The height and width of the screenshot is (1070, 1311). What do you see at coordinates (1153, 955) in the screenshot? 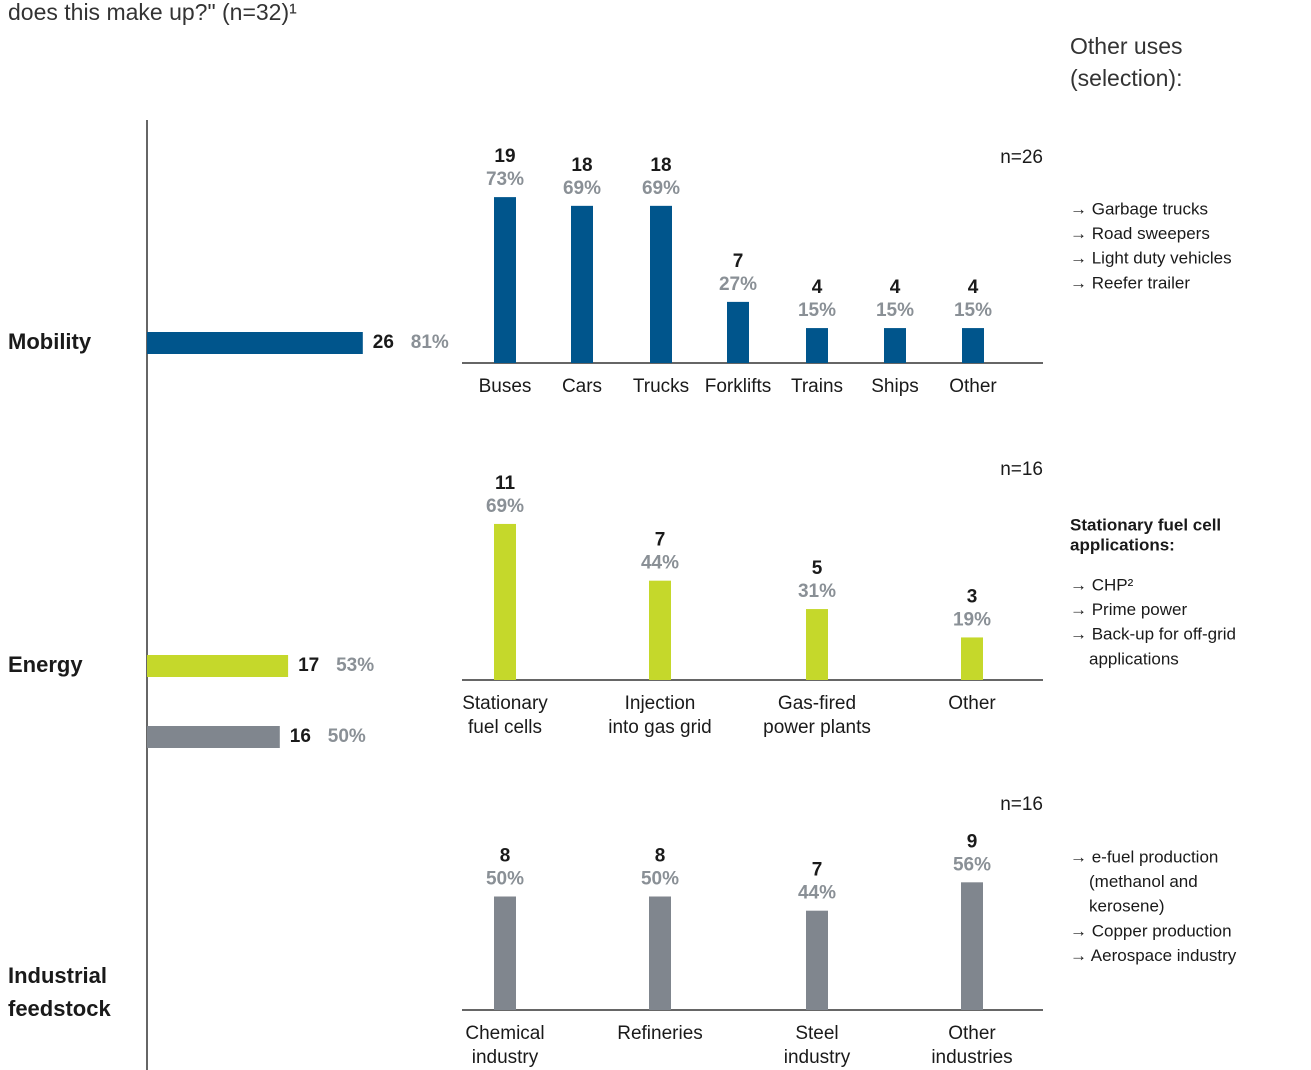
I see `note-item: → Aerospace industry` at bounding box center [1153, 955].